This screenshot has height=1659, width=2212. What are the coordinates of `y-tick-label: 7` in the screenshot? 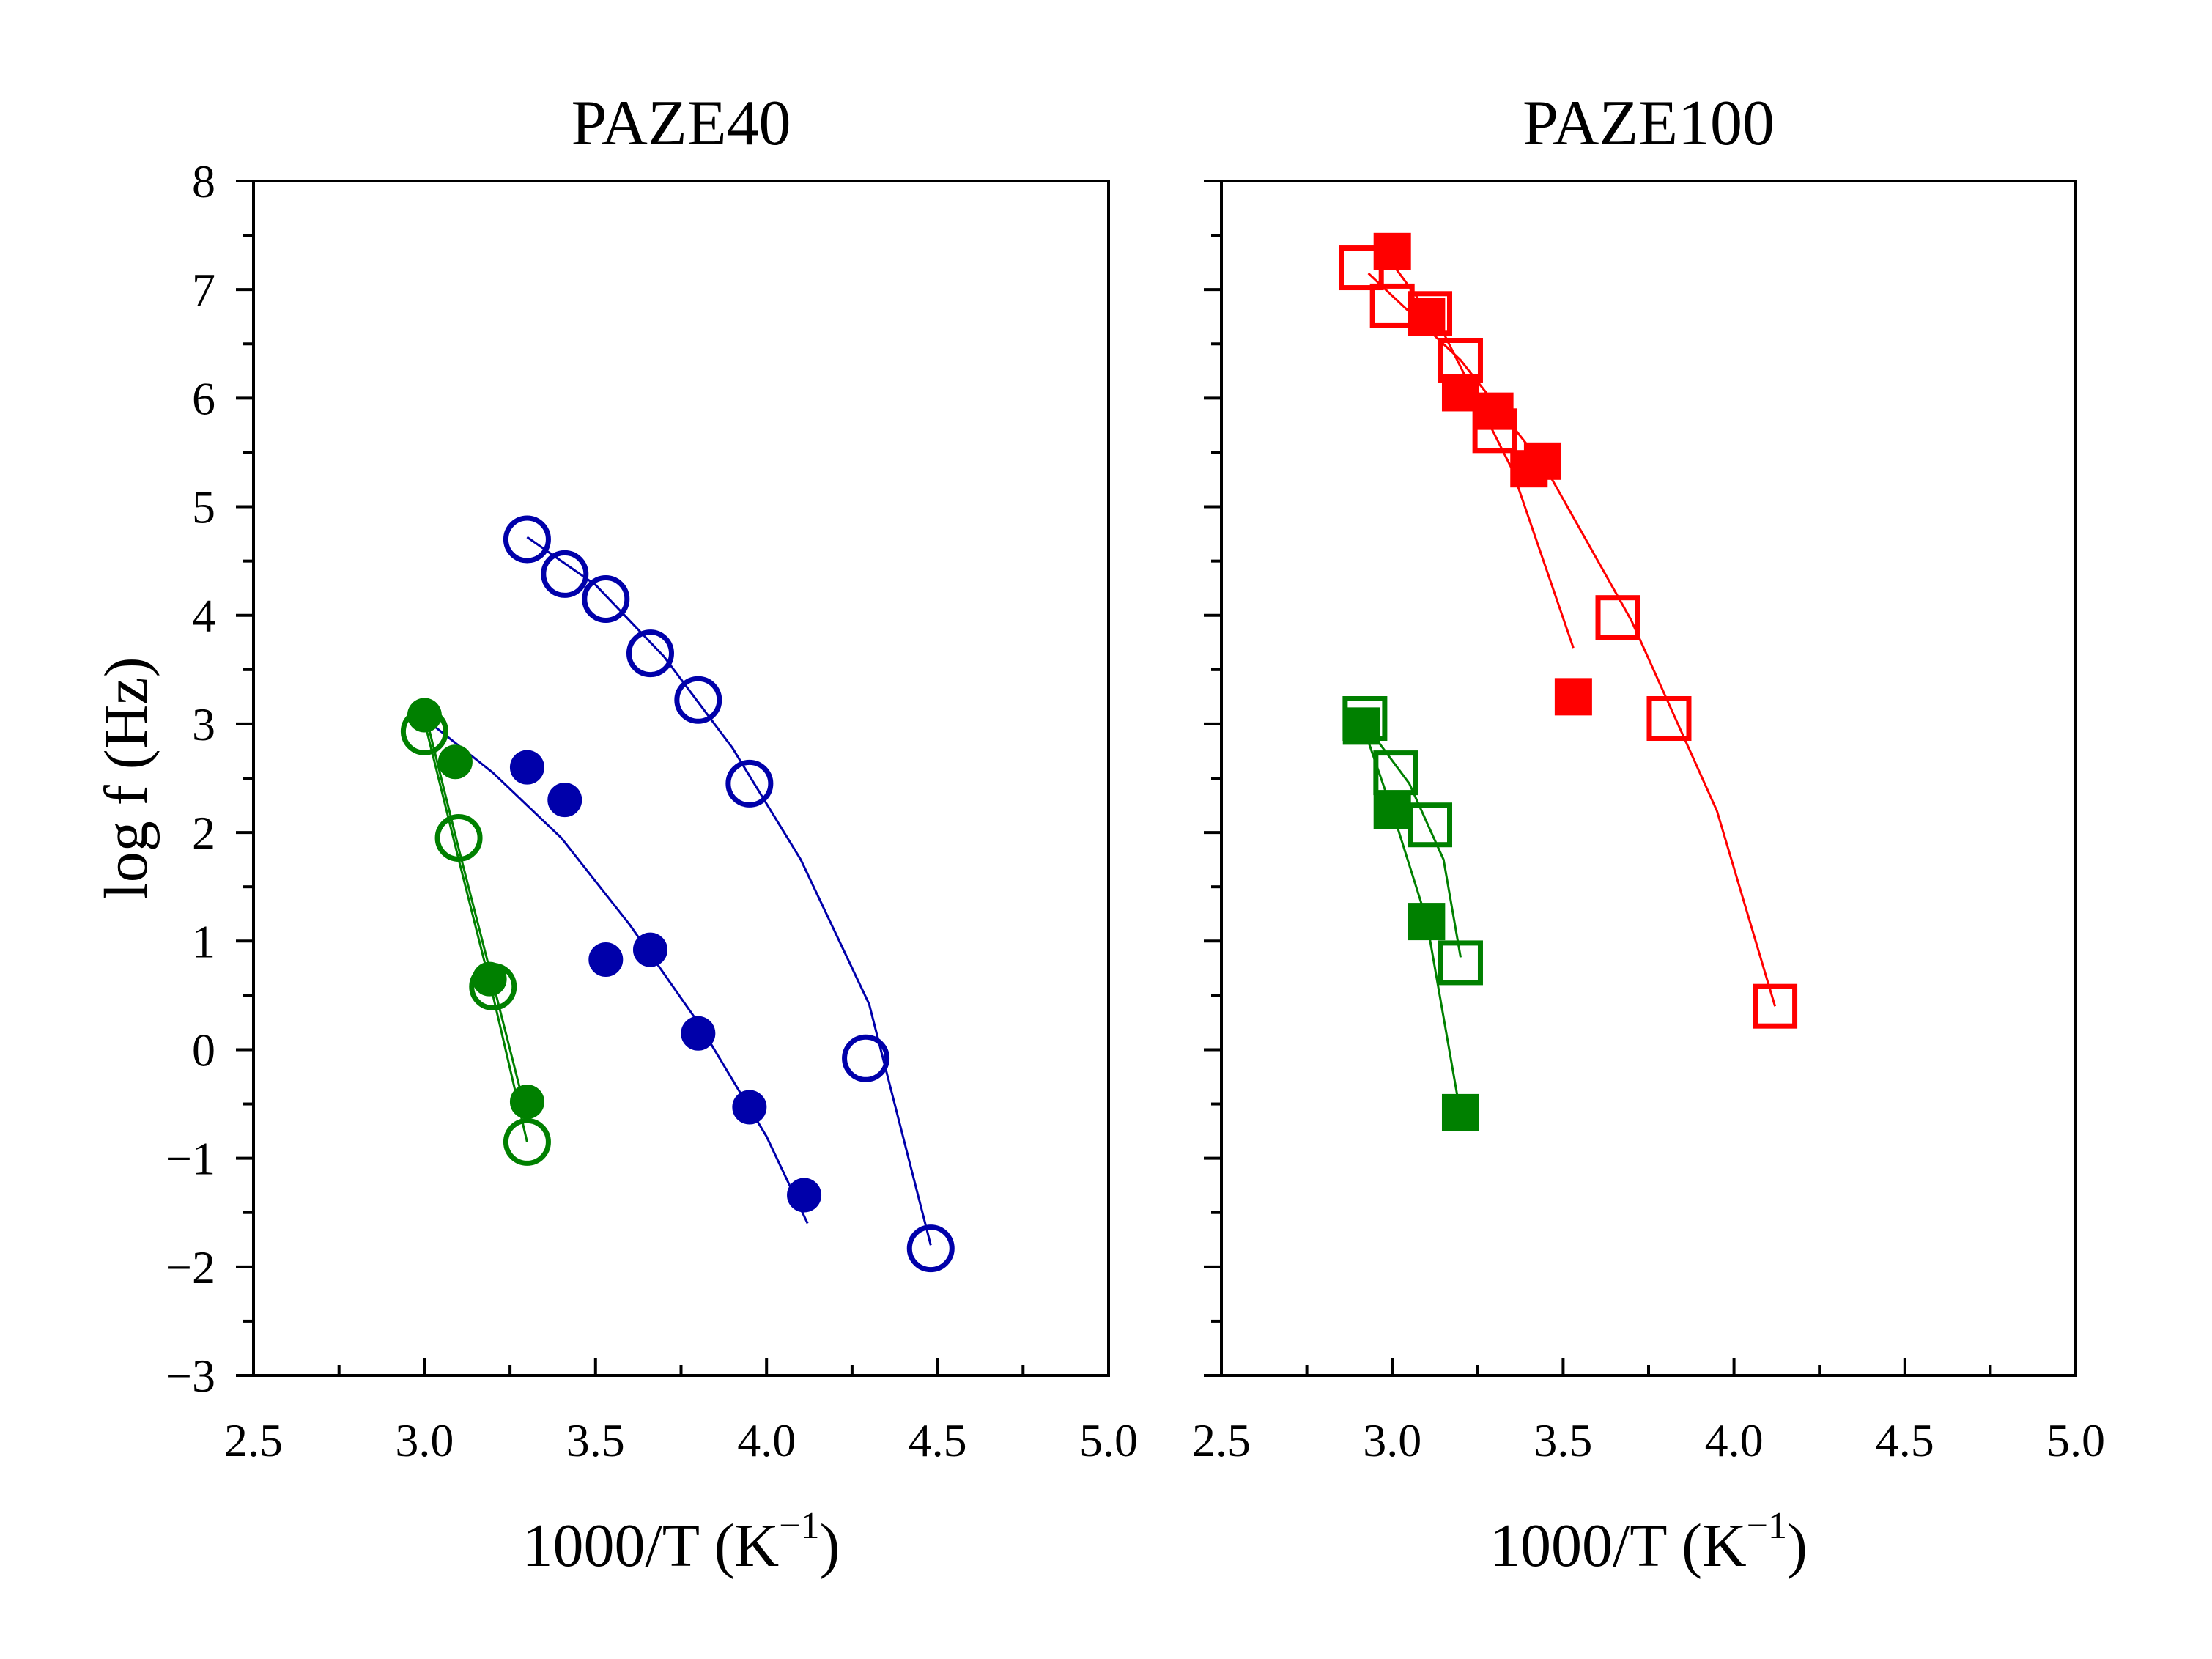 It's located at (203, 290).